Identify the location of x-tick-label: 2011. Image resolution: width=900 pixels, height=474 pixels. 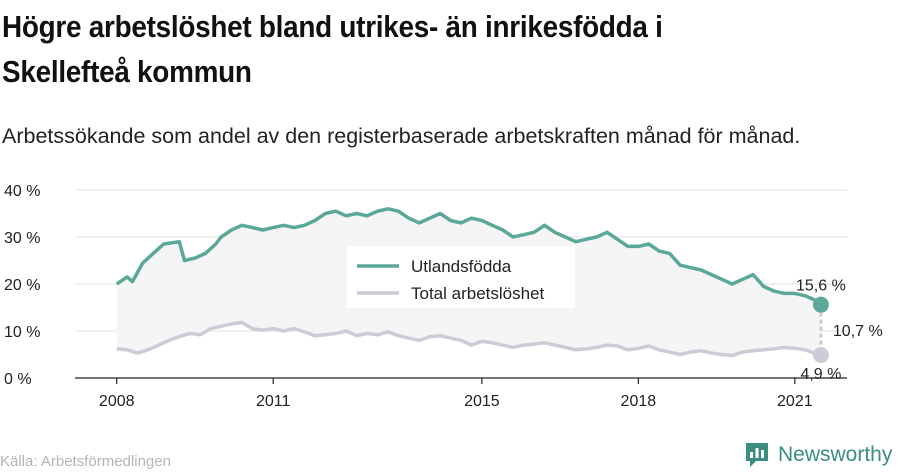
(273, 401).